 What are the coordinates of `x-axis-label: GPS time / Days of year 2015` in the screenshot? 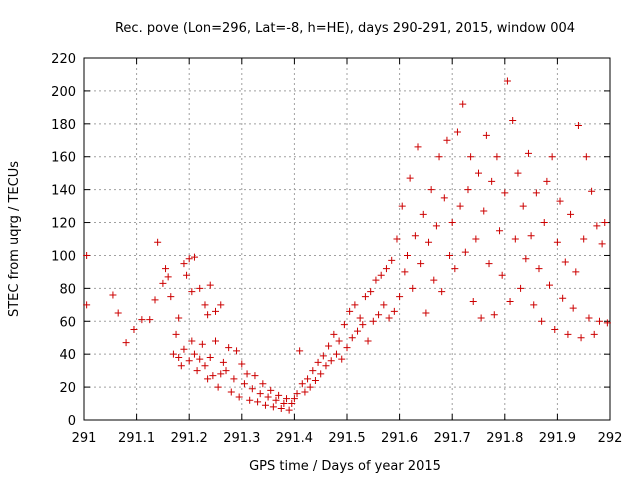 It's located at (345, 466).